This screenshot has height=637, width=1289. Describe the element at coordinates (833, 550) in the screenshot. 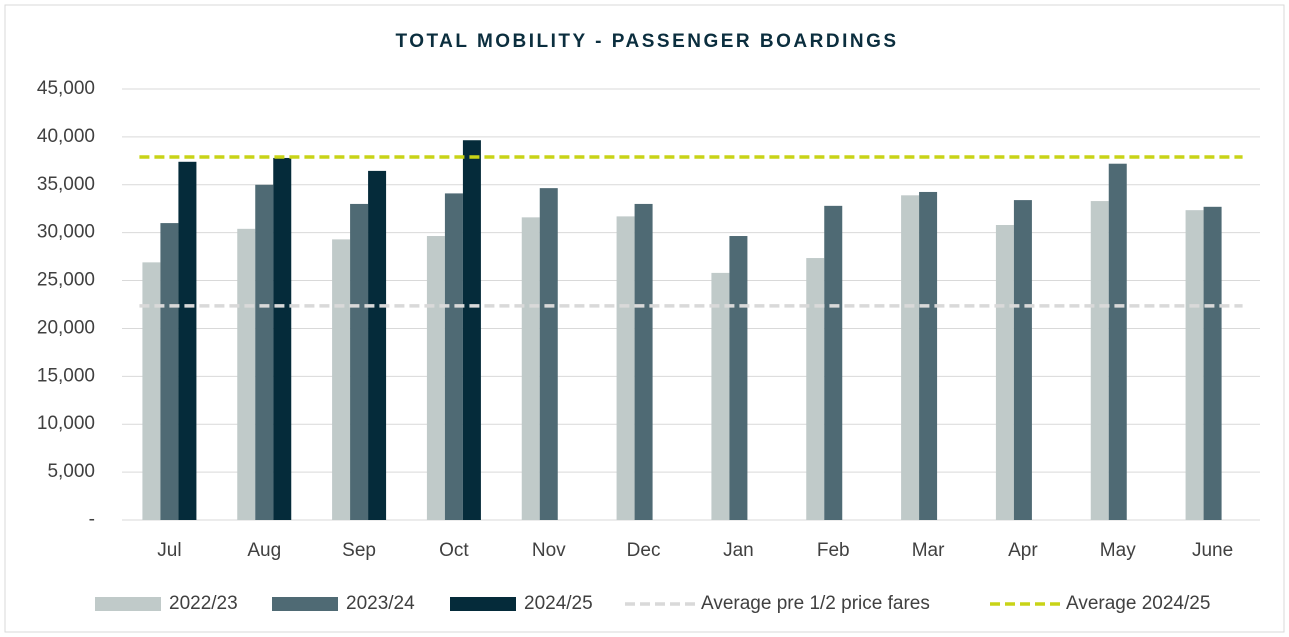

I see `x-tick-label: Feb` at that location.